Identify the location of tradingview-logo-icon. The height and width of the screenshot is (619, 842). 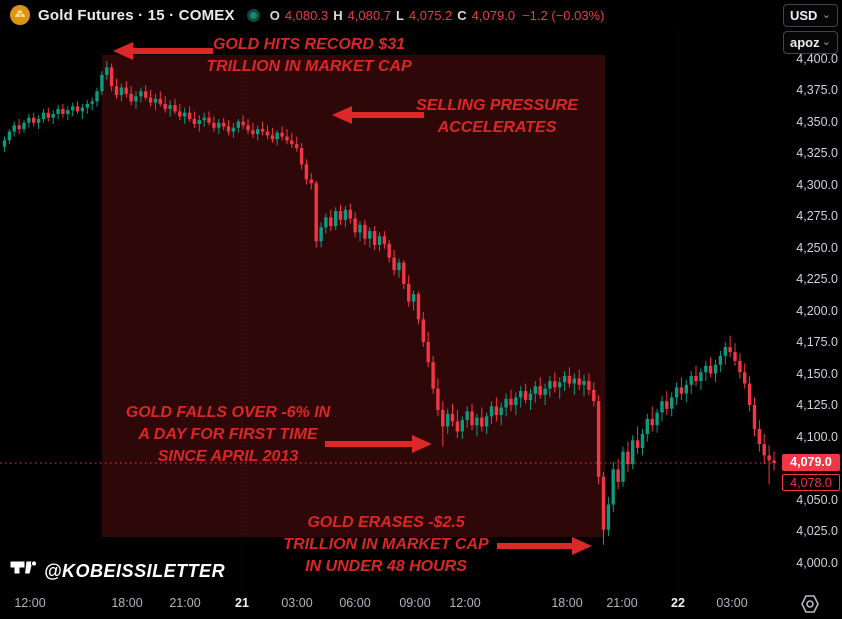
(23, 567).